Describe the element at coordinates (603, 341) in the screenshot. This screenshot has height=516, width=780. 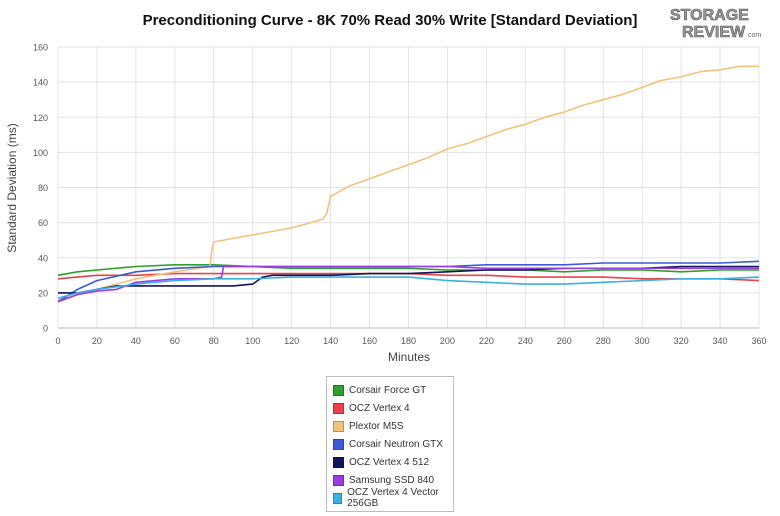
I see `x-tick-label: 280` at that location.